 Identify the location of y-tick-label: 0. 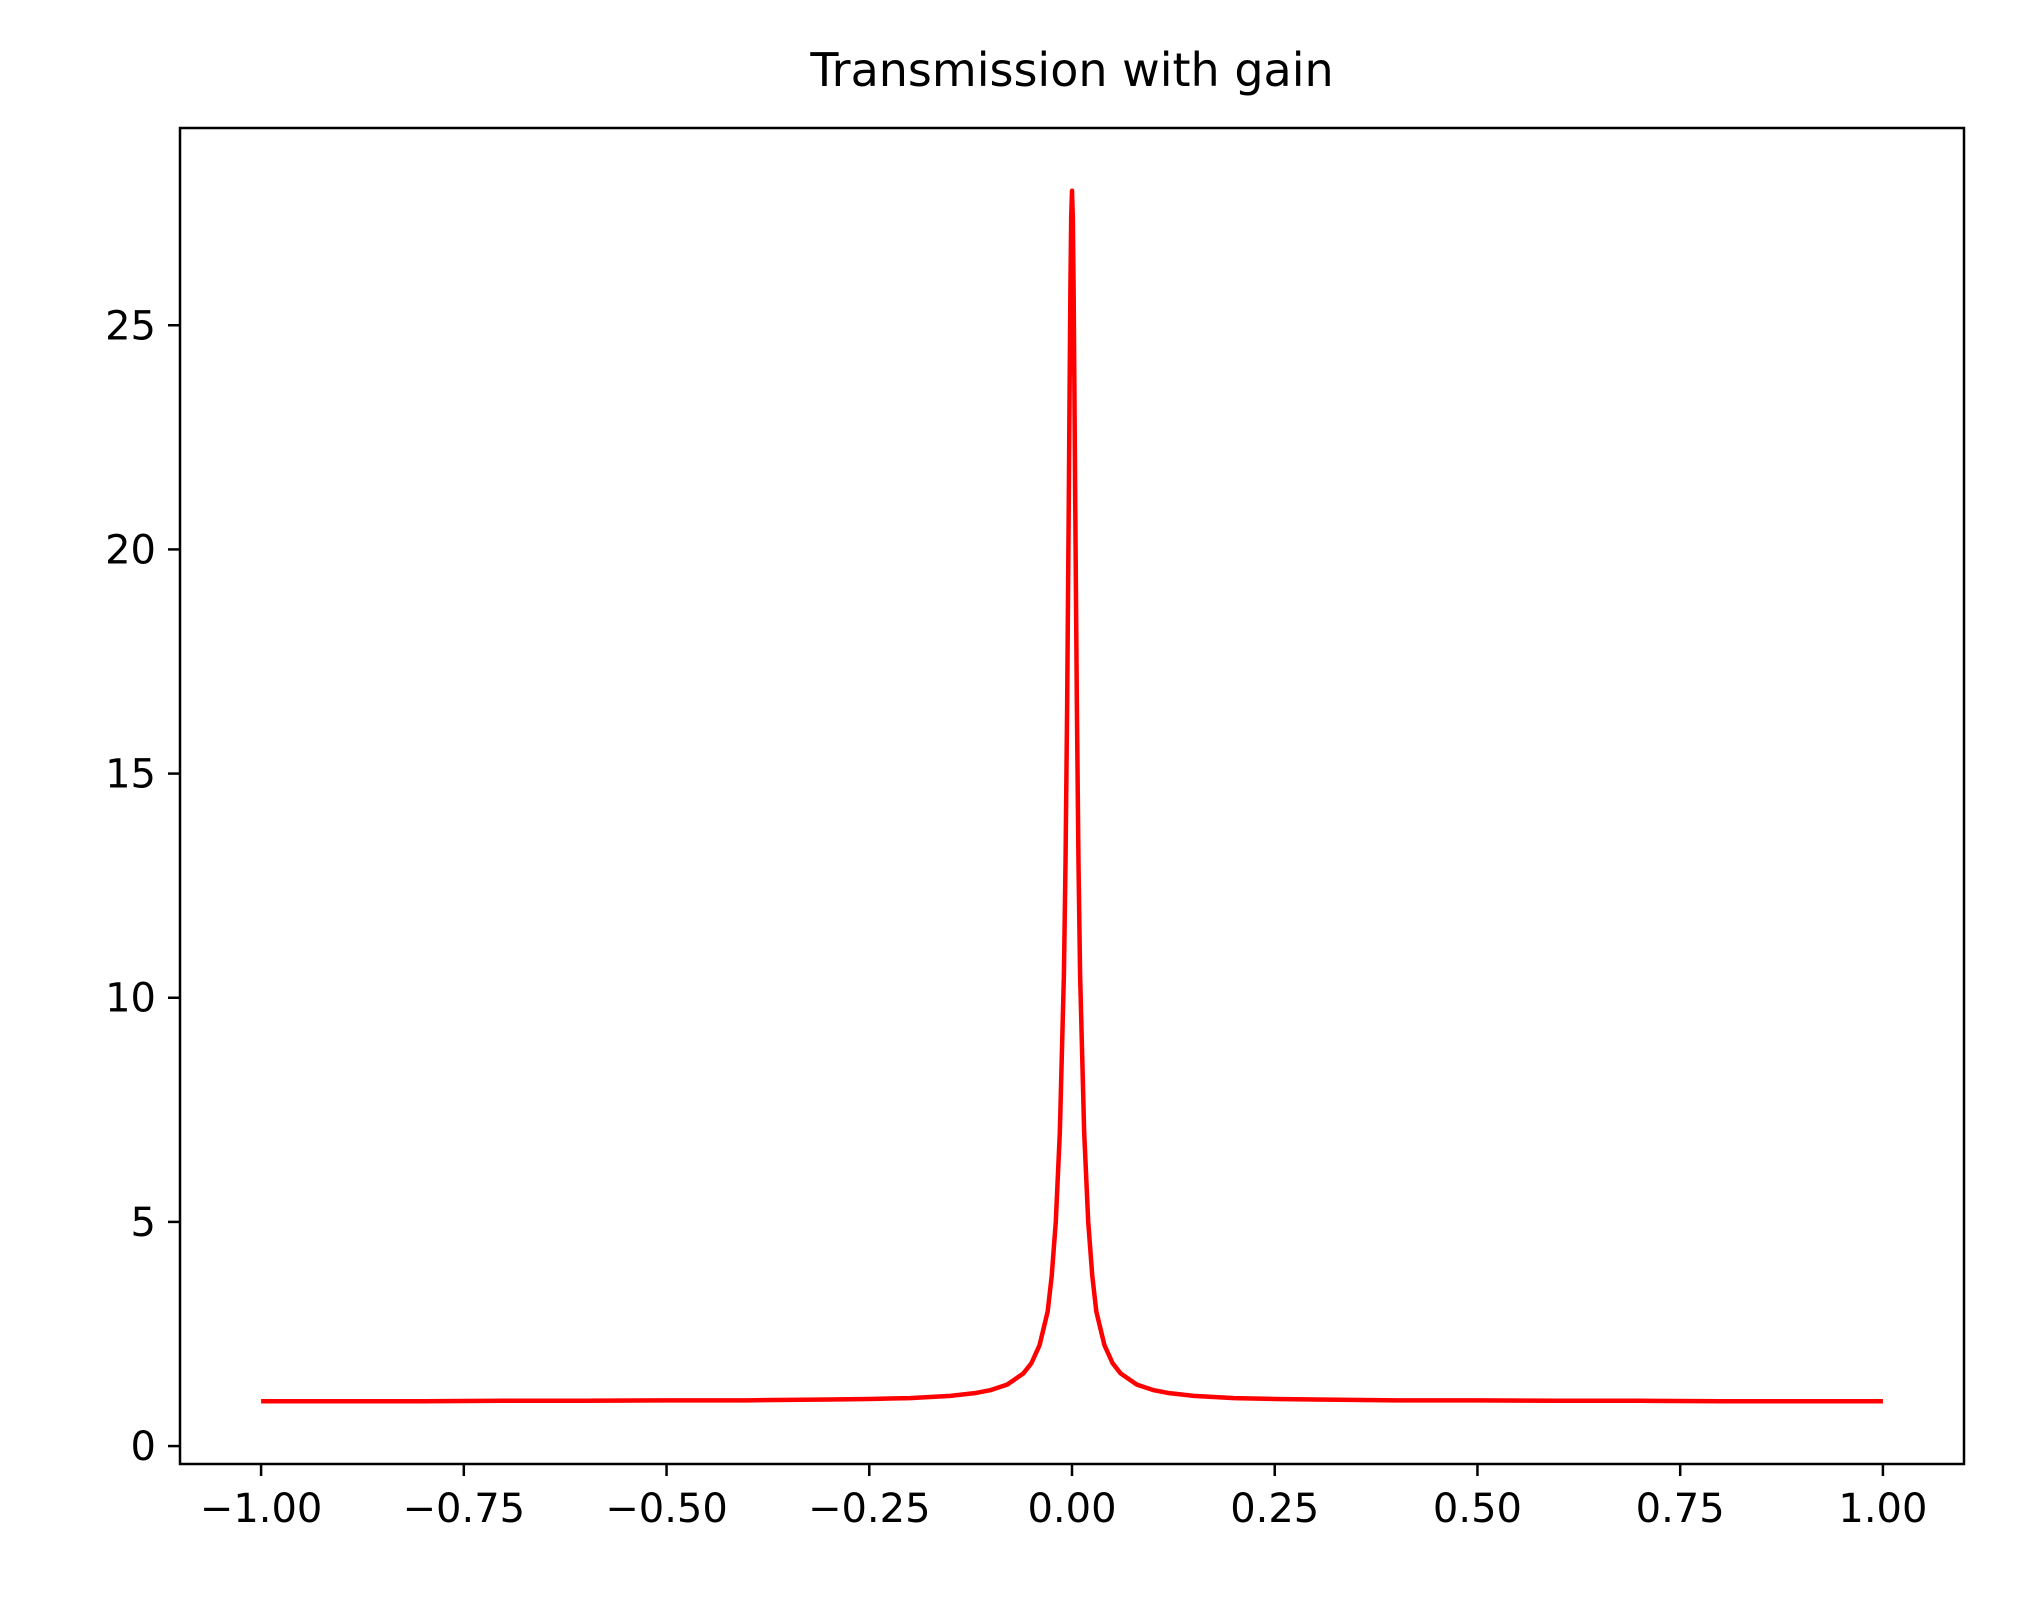
(143, 1447).